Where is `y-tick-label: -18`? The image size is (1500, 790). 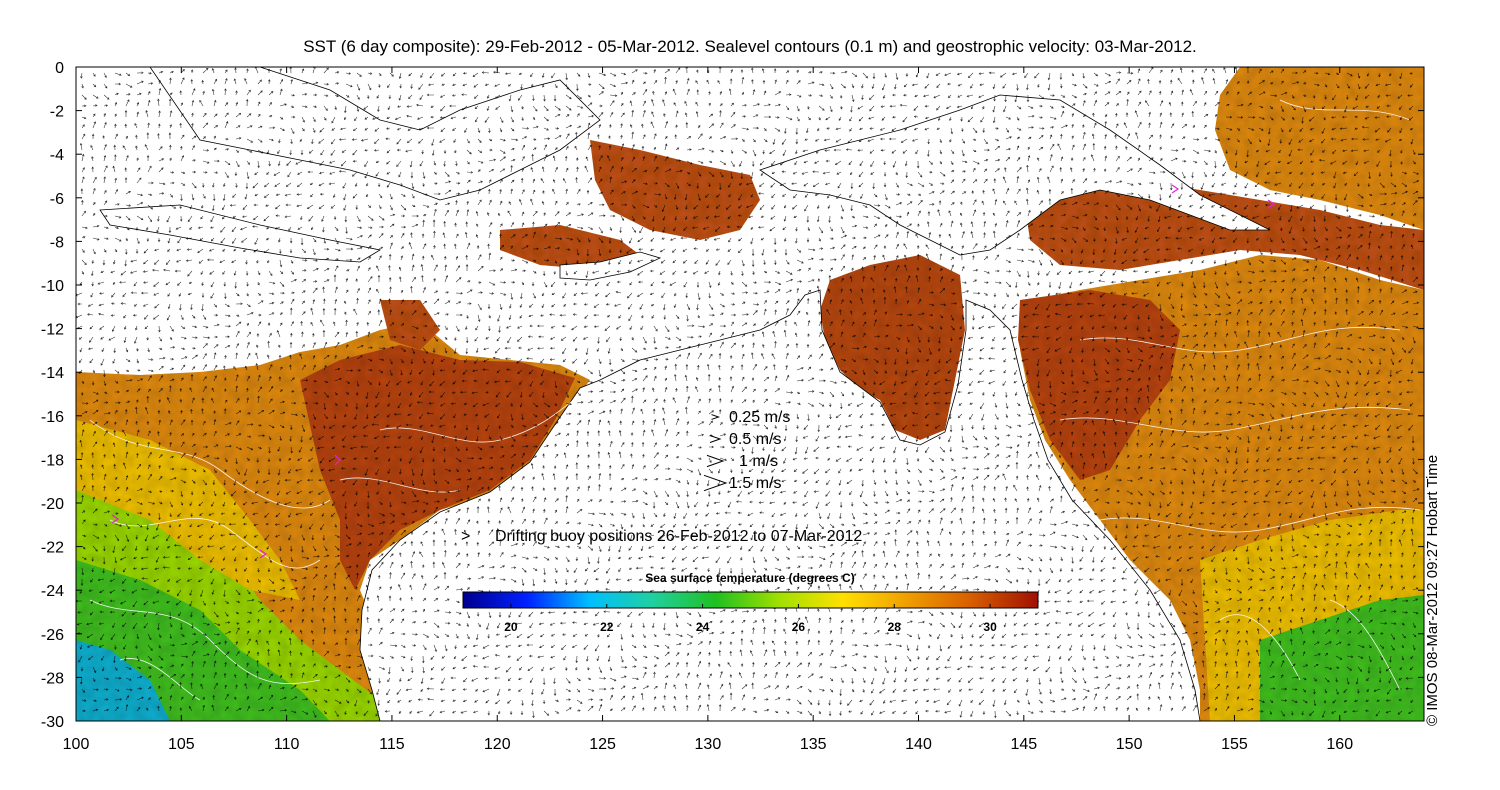 y-tick-label: -18 is located at coordinates (52, 460).